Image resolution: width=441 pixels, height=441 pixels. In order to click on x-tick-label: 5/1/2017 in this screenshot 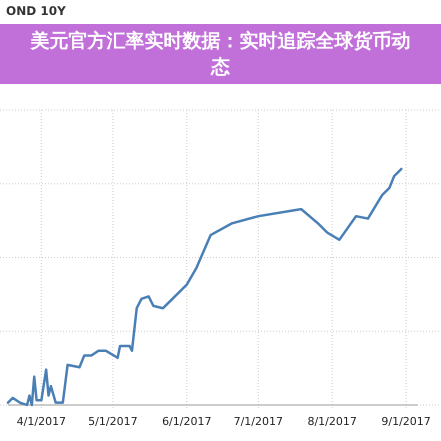, I will do `click(113, 421)`.